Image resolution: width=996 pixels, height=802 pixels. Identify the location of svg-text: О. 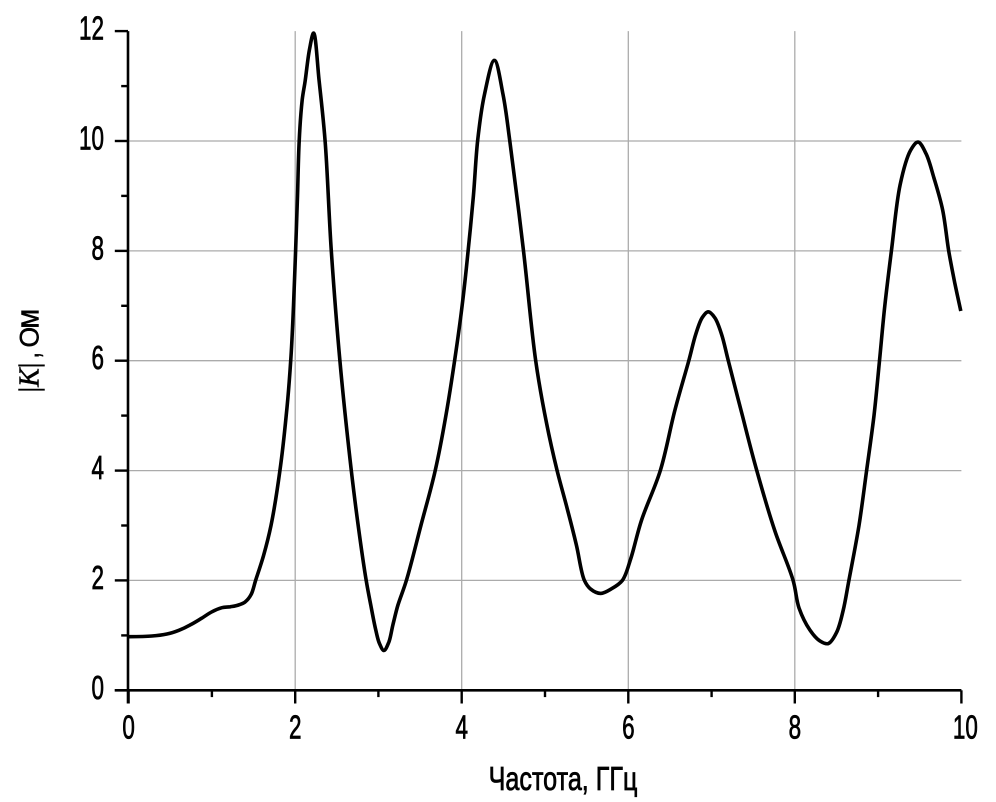
(30, 337).